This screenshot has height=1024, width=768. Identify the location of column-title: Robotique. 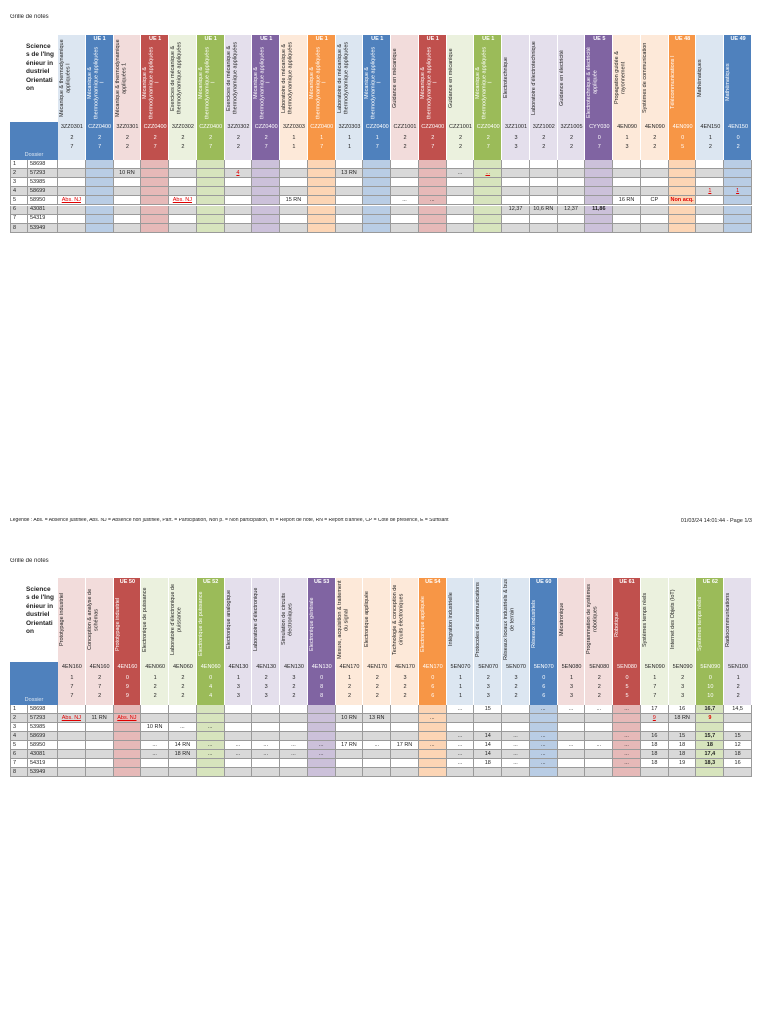
(617, 624).